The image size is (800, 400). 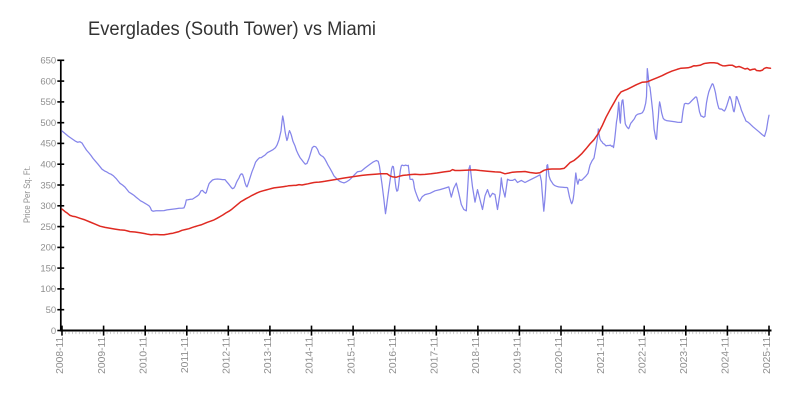 What do you see at coordinates (27, 194) in the screenshot?
I see `svg-text: Price Per Sq. Ft.` at bounding box center [27, 194].